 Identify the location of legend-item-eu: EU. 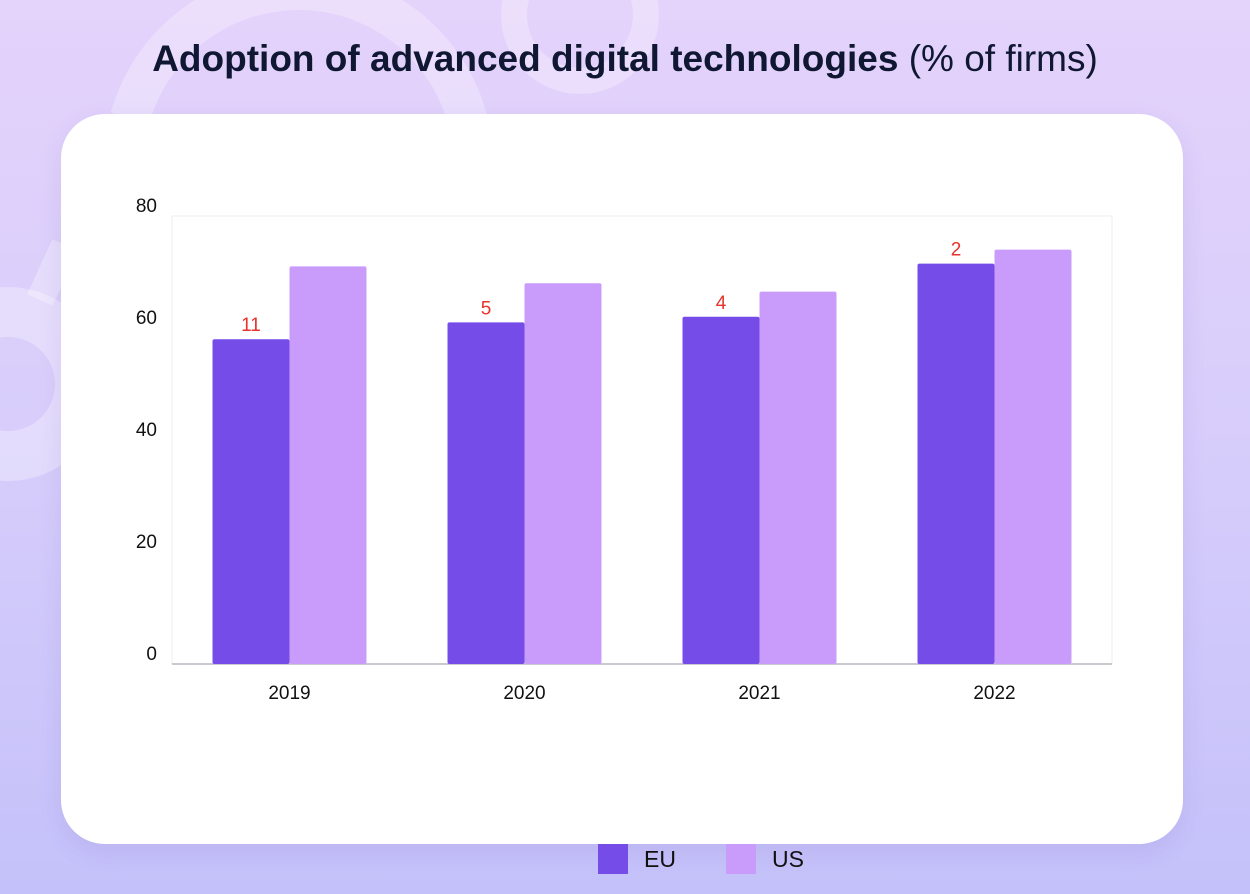
(637, 859).